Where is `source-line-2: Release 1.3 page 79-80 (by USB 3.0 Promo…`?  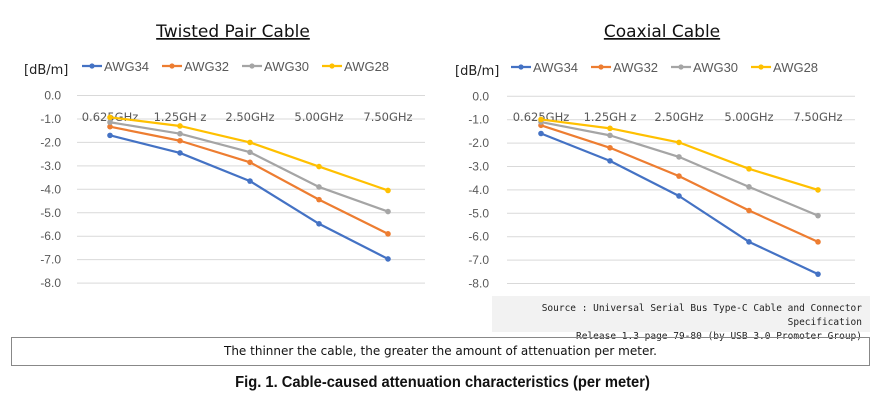
source-line-2: Release 1.3 page 79-80 (by USB 3.0 Promo… is located at coordinates (719, 336).